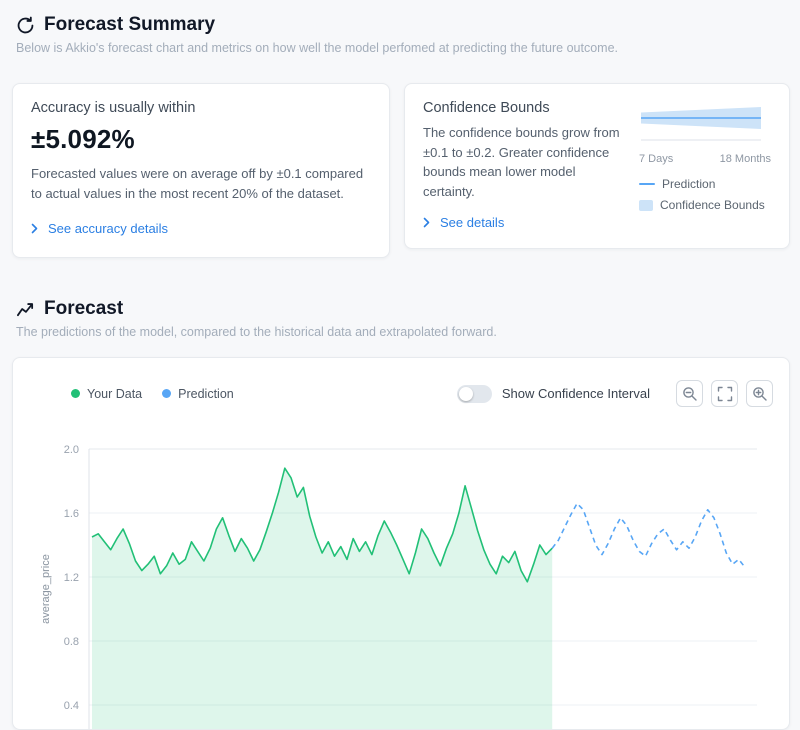 Image resolution: width=800 pixels, height=730 pixels. What do you see at coordinates (701, 124) in the screenshot?
I see `confidence-mini-chart` at bounding box center [701, 124].